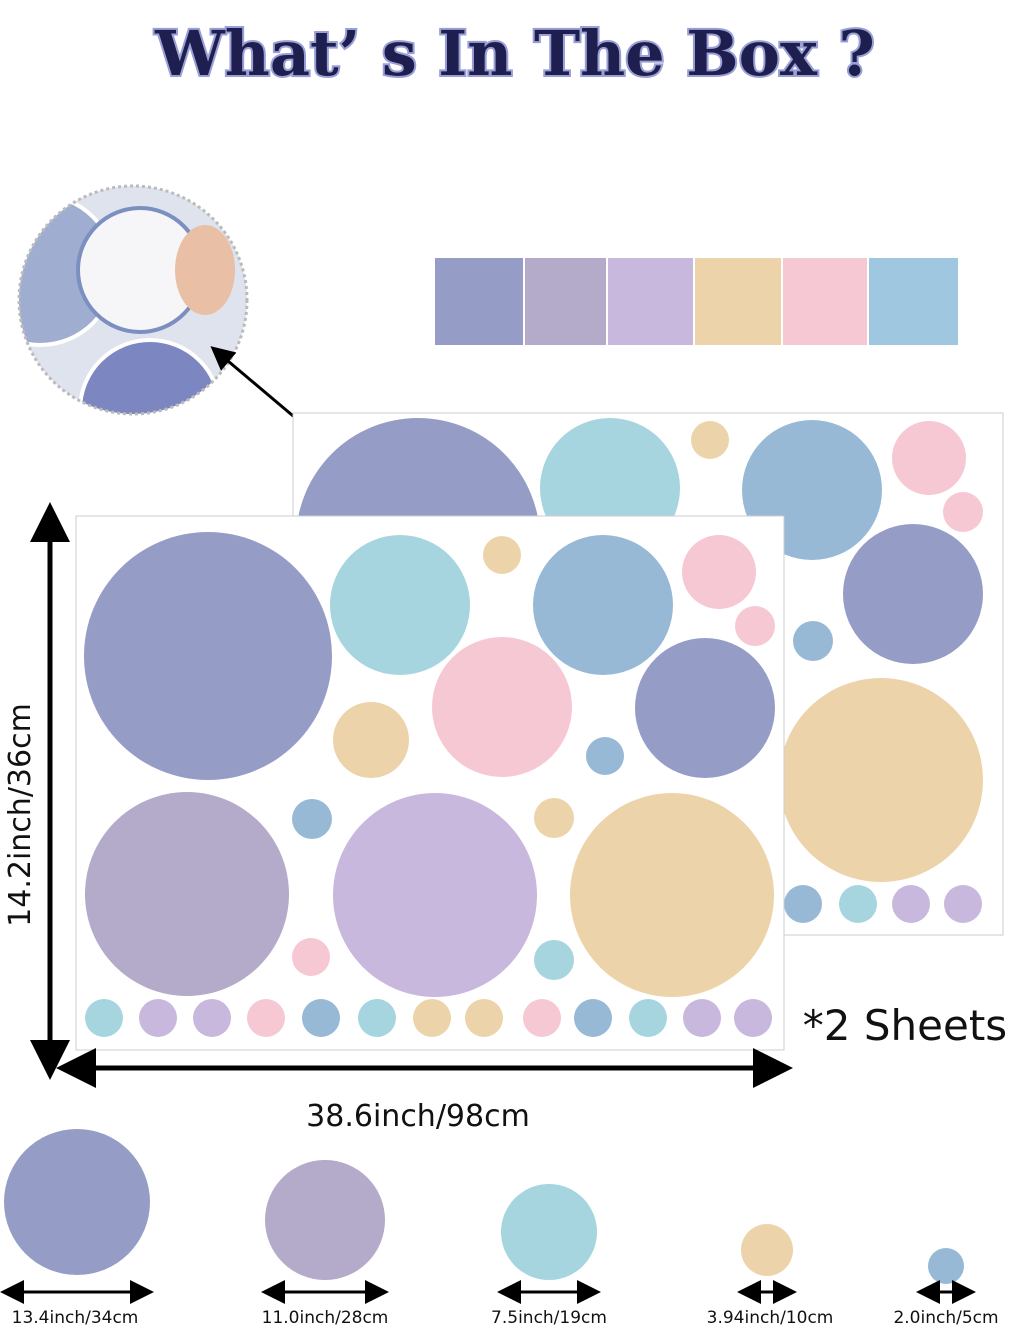 The width and height of the screenshot is (1011, 1329). I want to click on size-label: 3.94inch/10cm, so click(770, 1318).